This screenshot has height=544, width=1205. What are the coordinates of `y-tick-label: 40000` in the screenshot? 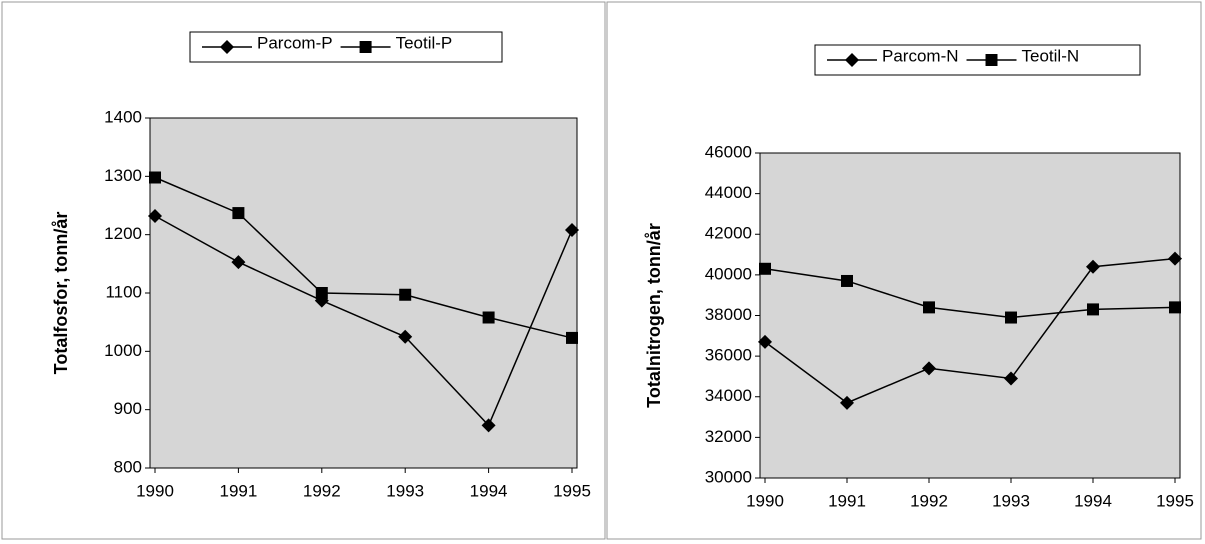 It's located at (728, 273).